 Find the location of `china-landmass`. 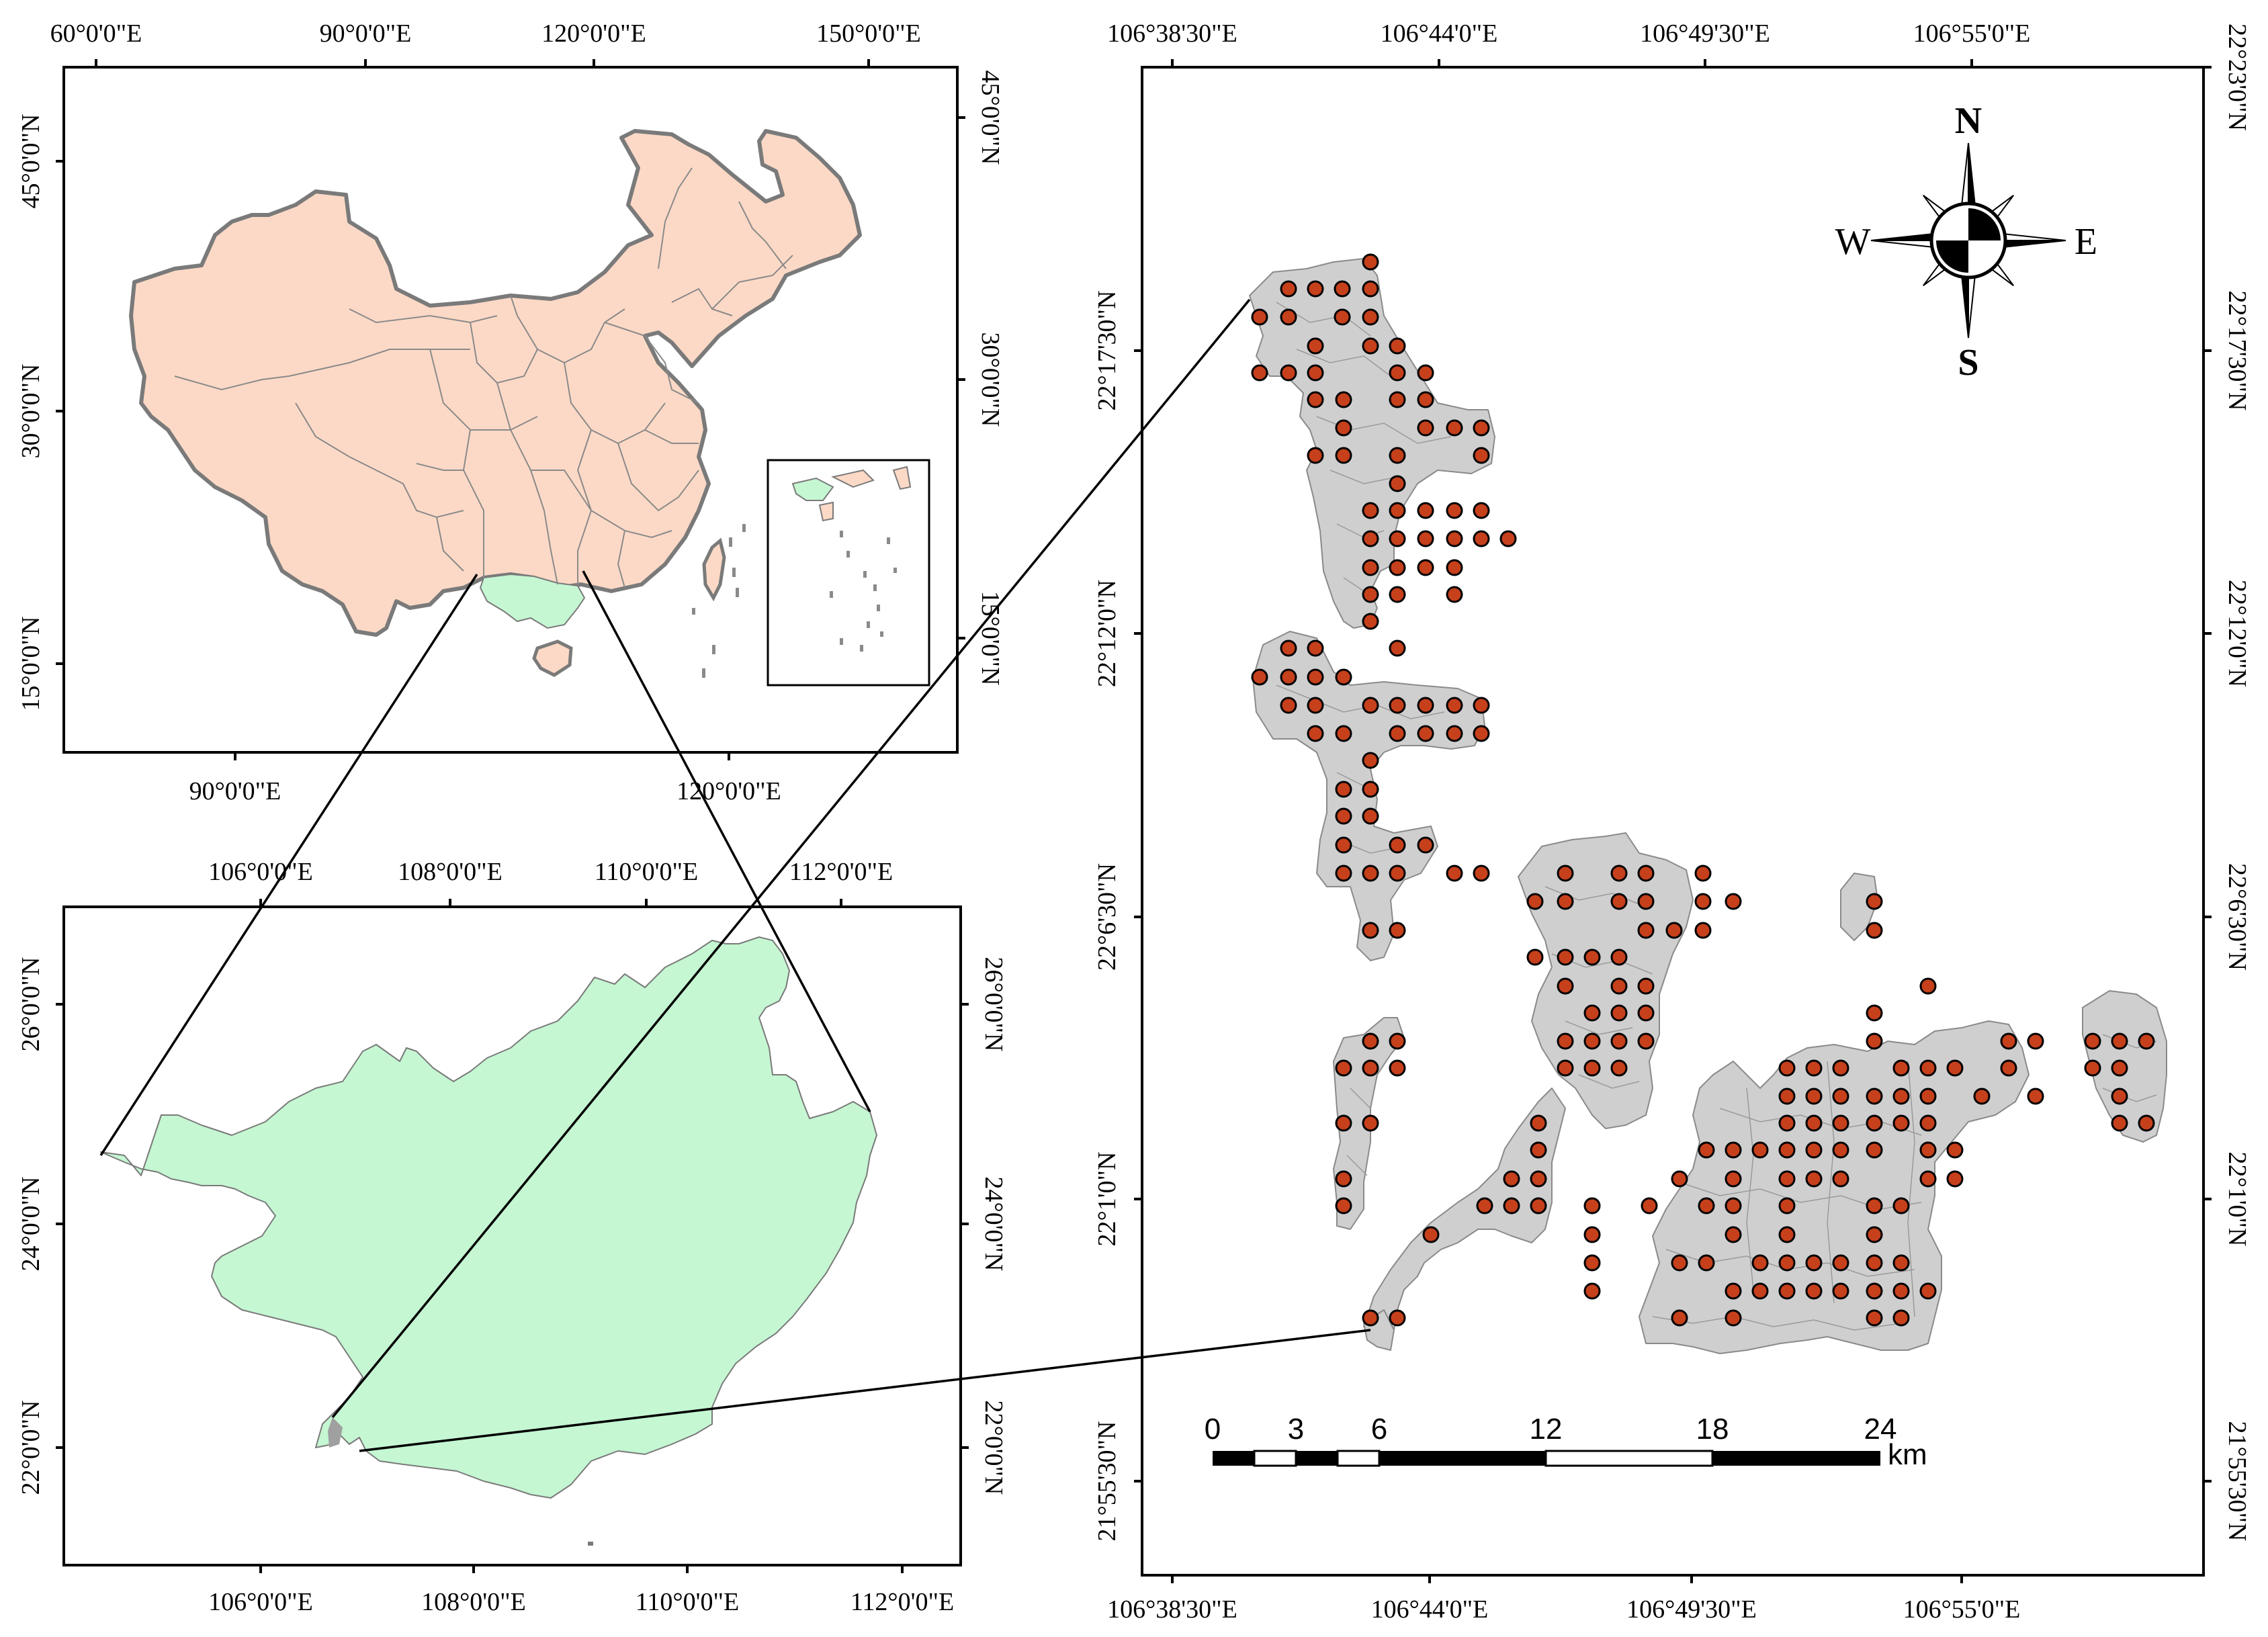

china-landmass is located at coordinates (495, 383).